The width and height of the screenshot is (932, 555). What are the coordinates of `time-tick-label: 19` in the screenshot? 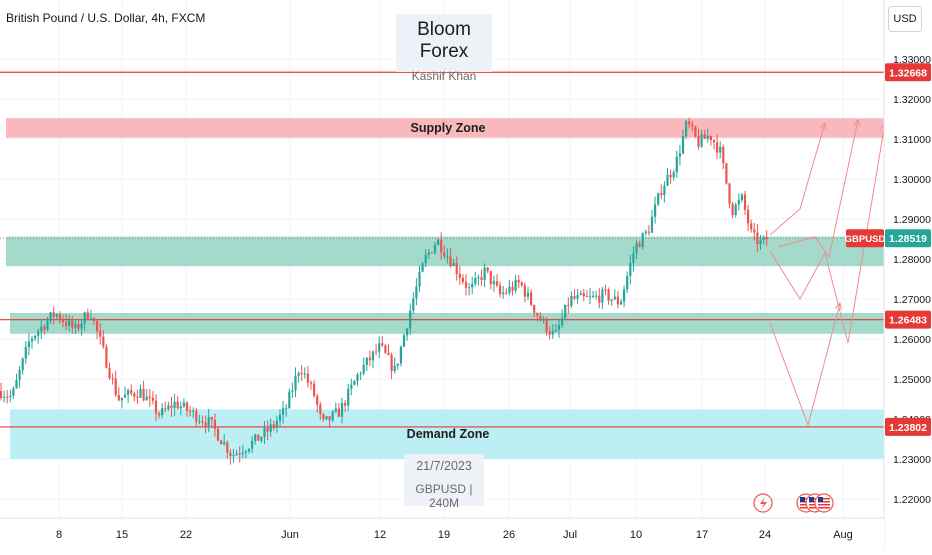 It's located at (444, 535).